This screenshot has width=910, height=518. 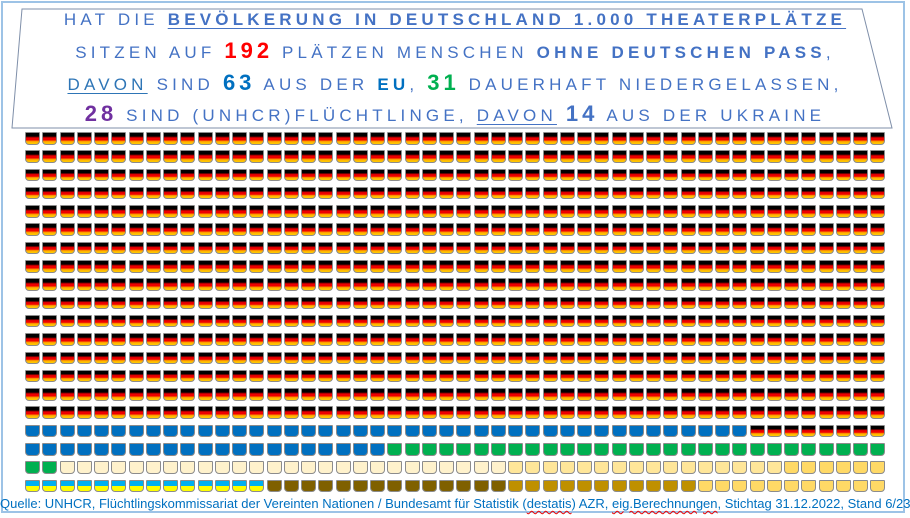 I want to click on seat-cream, so click(x=360, y=467).